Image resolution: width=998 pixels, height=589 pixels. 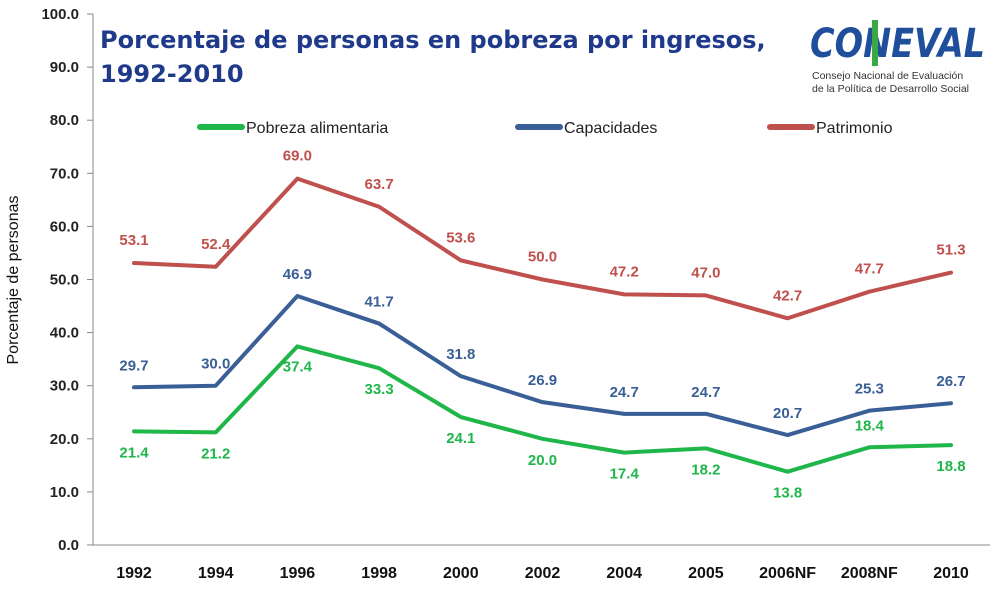 What do you see at coordinates (134, 573) in the screenshot?
I see `x-tick-label: 1992` at bounding box center [134, 573].